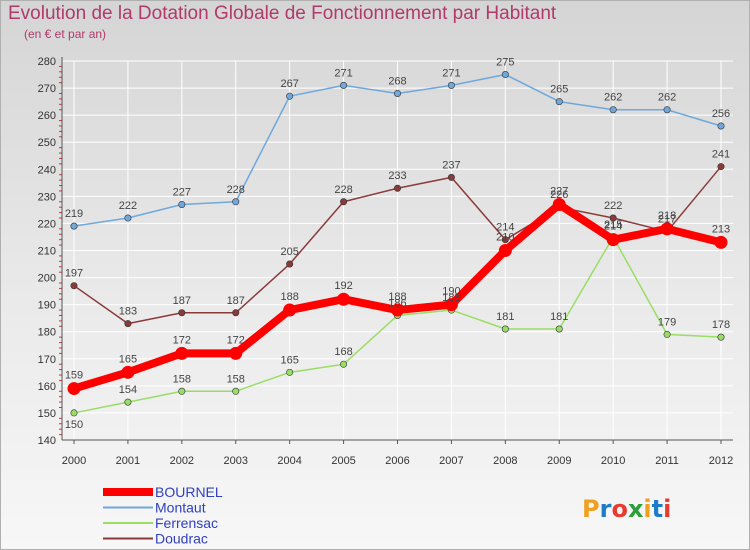  What do you see at coordinates (343, 461) in the screenshot?
I see `x-tick-label: 2005` at bounding box center [343, 461].